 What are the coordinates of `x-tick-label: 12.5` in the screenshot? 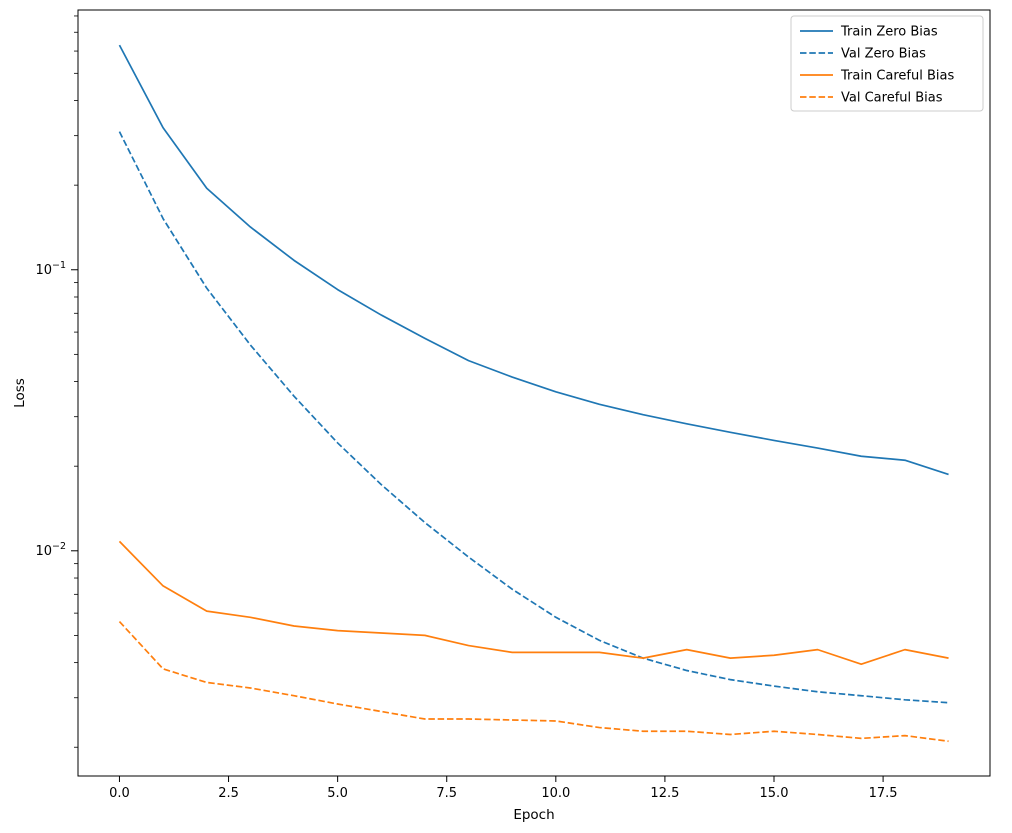 It's located at (664, 793).